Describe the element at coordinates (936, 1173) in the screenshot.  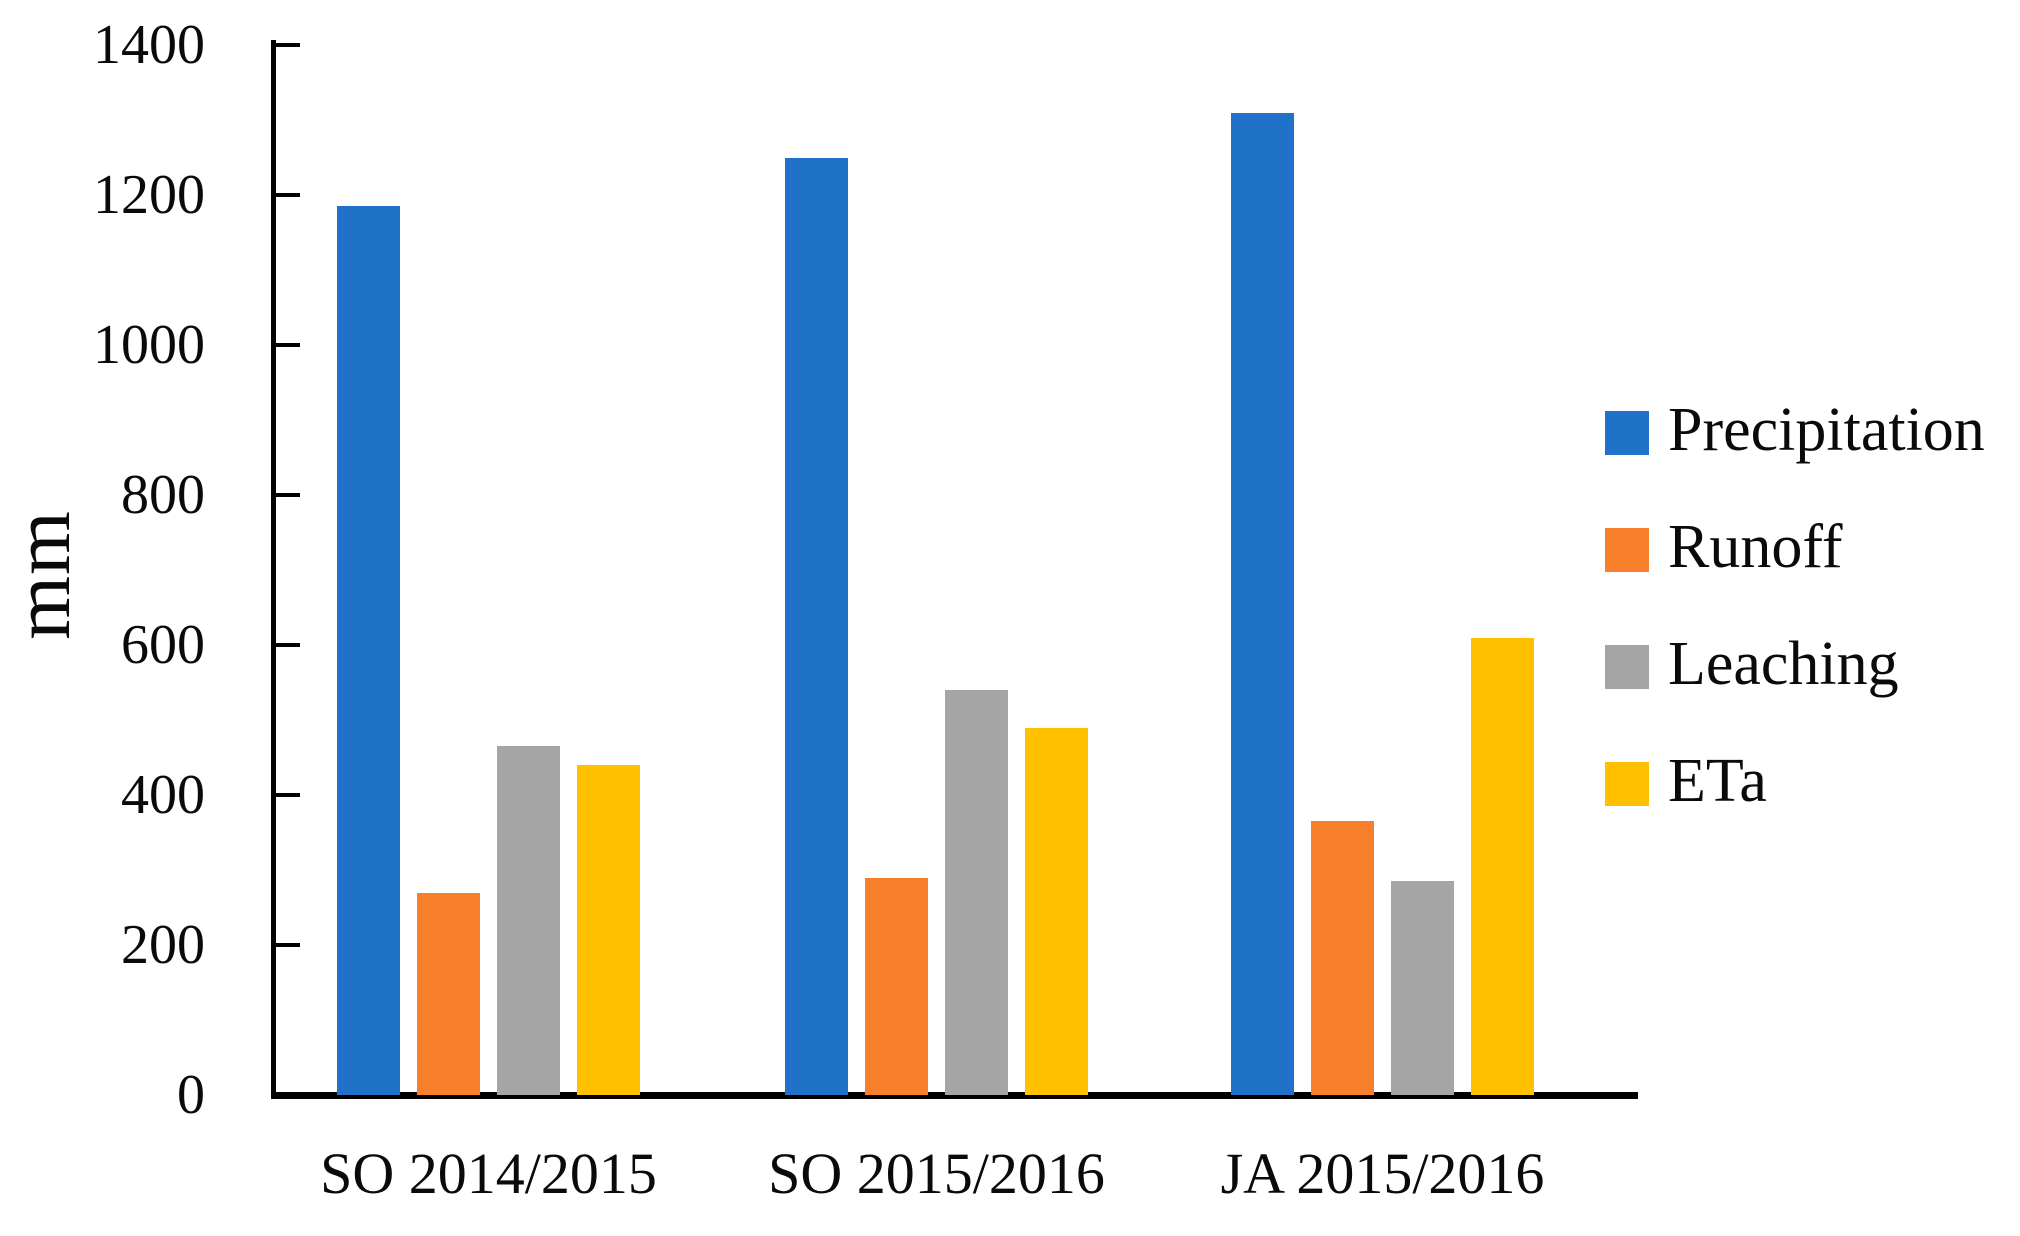
I see `x-axis-label-so-2015-2016: SO 2015/2016` at that location.